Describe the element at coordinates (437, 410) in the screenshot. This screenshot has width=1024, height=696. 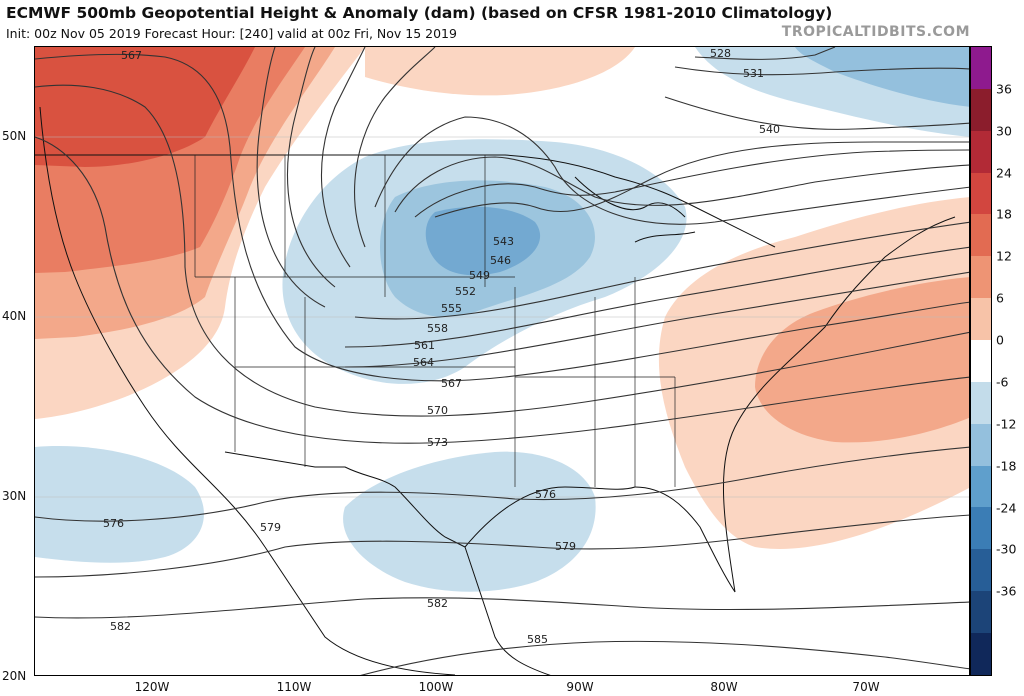
I see `contour-label-570: 570` at that location.